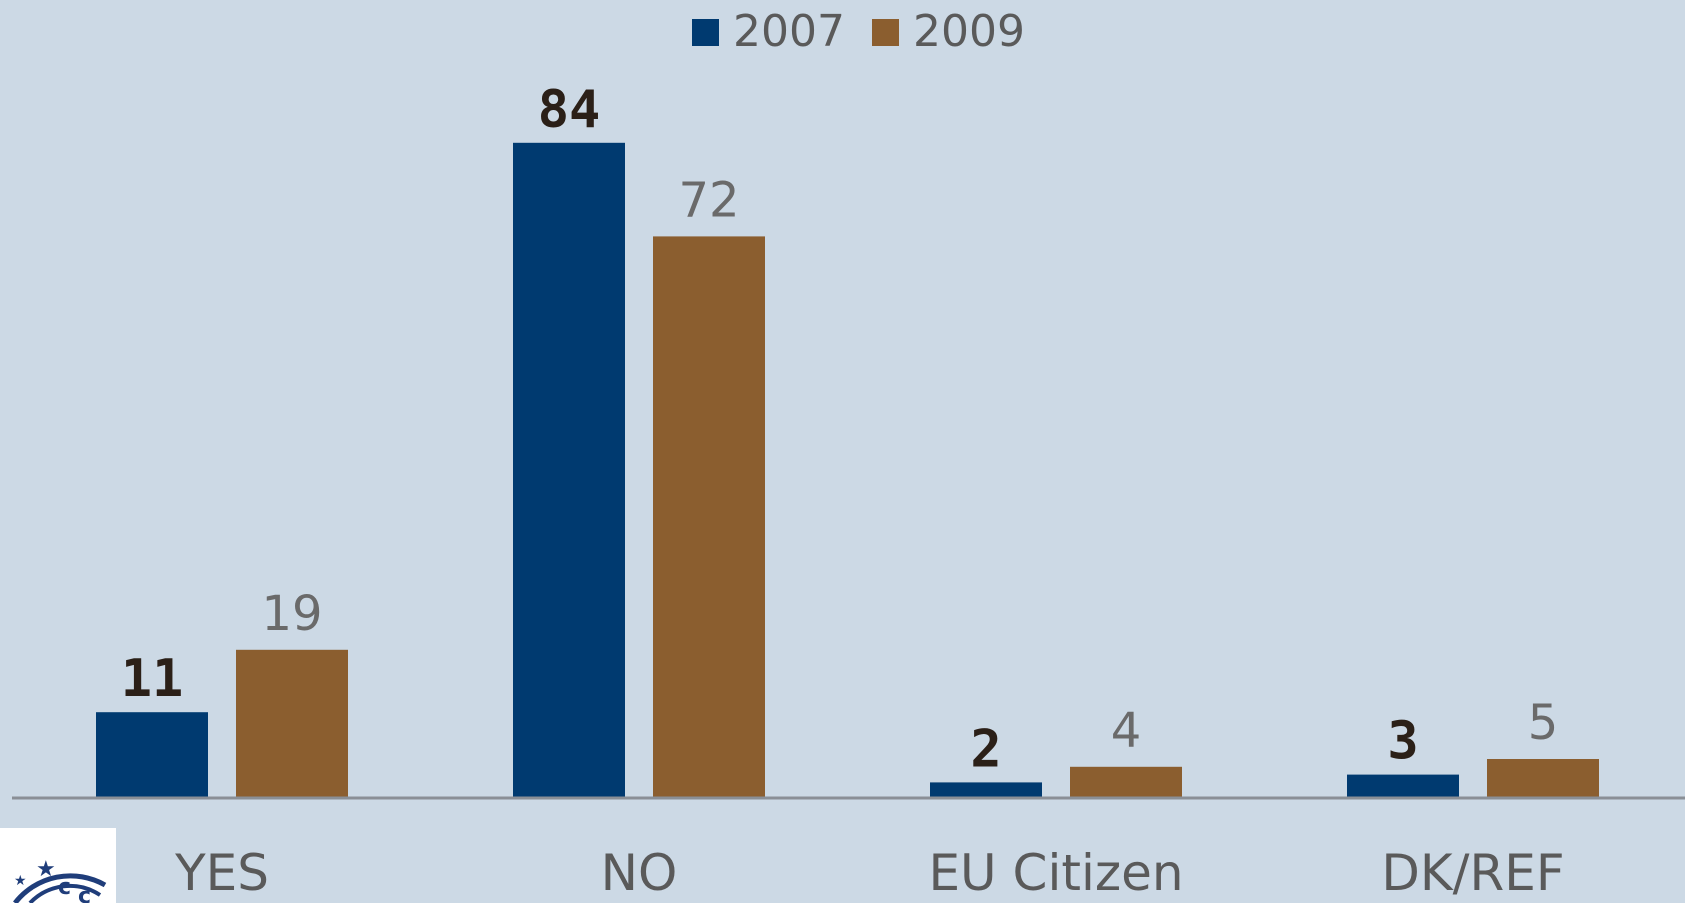 The image size is (1685, 903). Describe the element at coordinates (705, 32) in the screenshot. I see `legend-swatch-2007` at that location.